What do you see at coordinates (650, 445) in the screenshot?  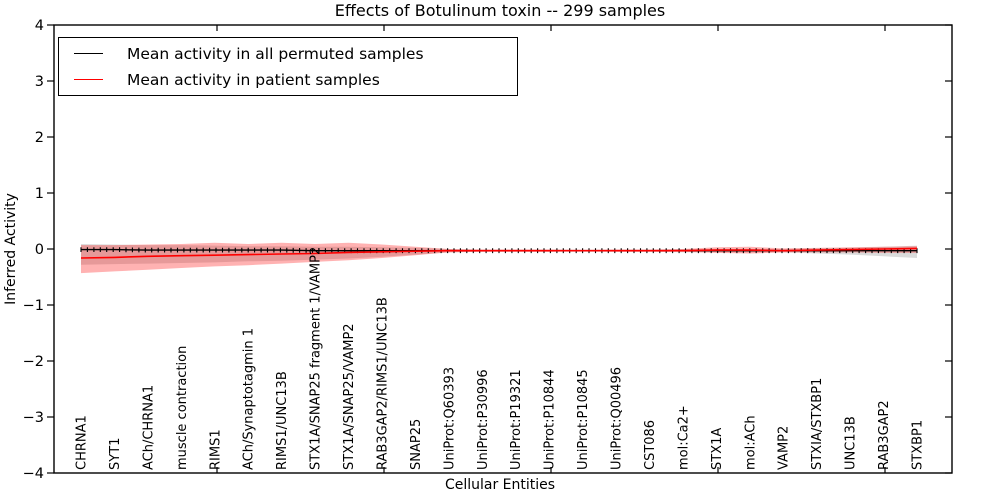 I see `x-category-label: CST086` at bounding box center [650, 445].